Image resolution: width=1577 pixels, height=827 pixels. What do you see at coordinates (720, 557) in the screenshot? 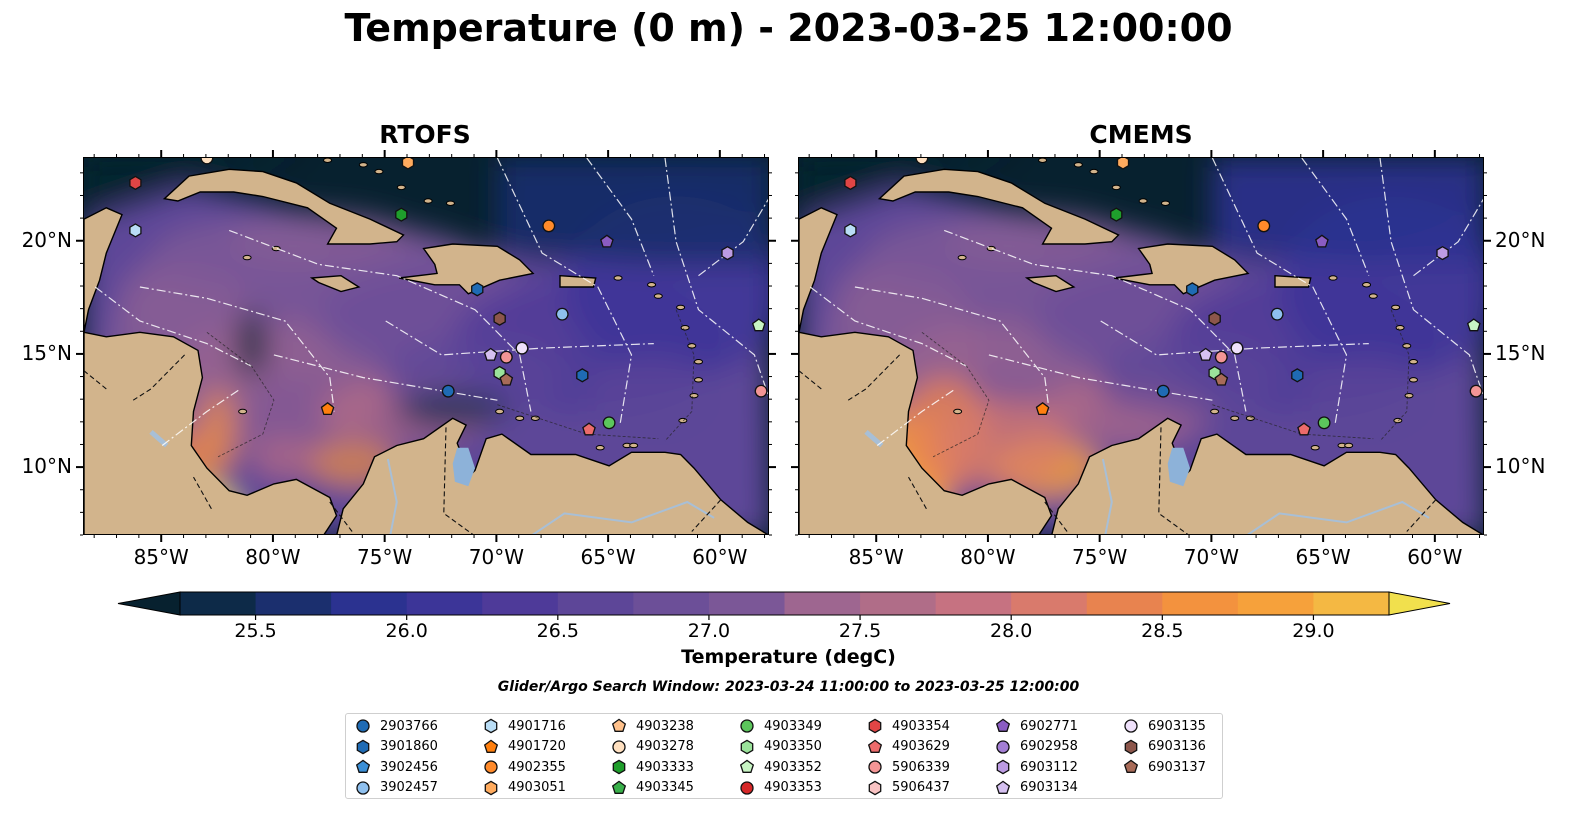
I see `lon-tick-label: 60°W` at bounding box center [720, 557].